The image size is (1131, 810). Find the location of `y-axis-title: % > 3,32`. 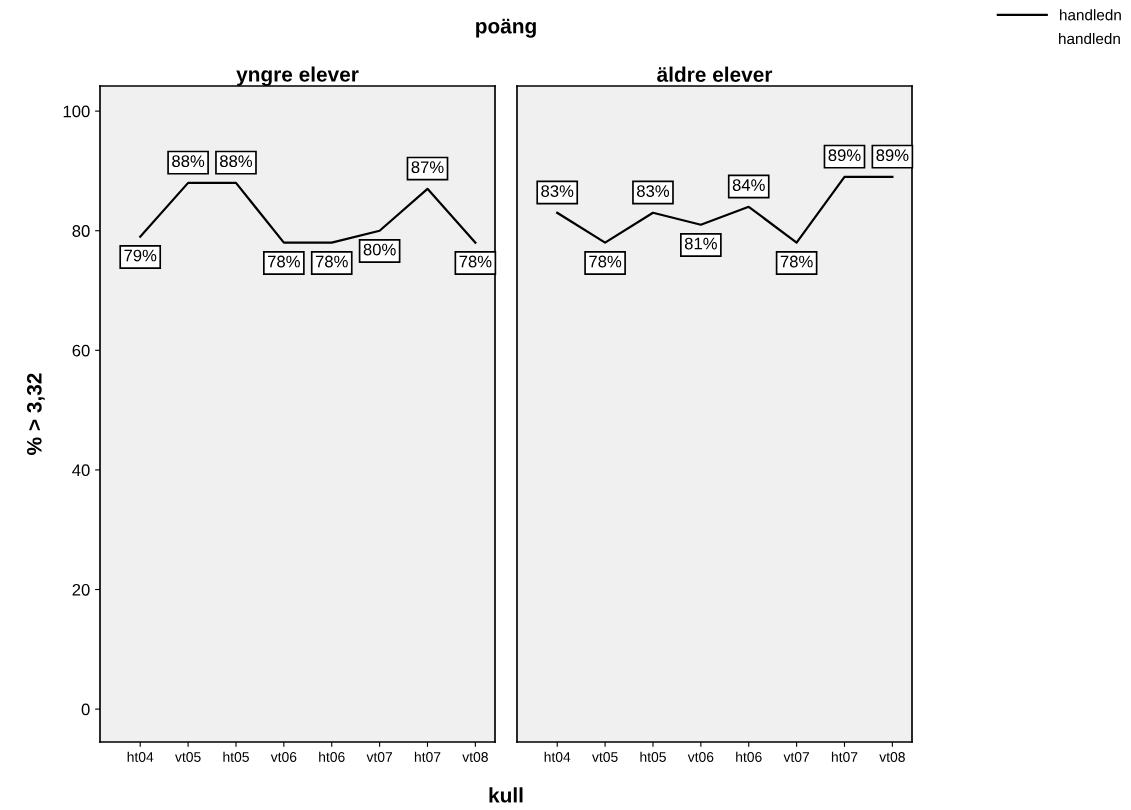

y-axis-title: % > 3,32 is located at coordinates (35, 414).